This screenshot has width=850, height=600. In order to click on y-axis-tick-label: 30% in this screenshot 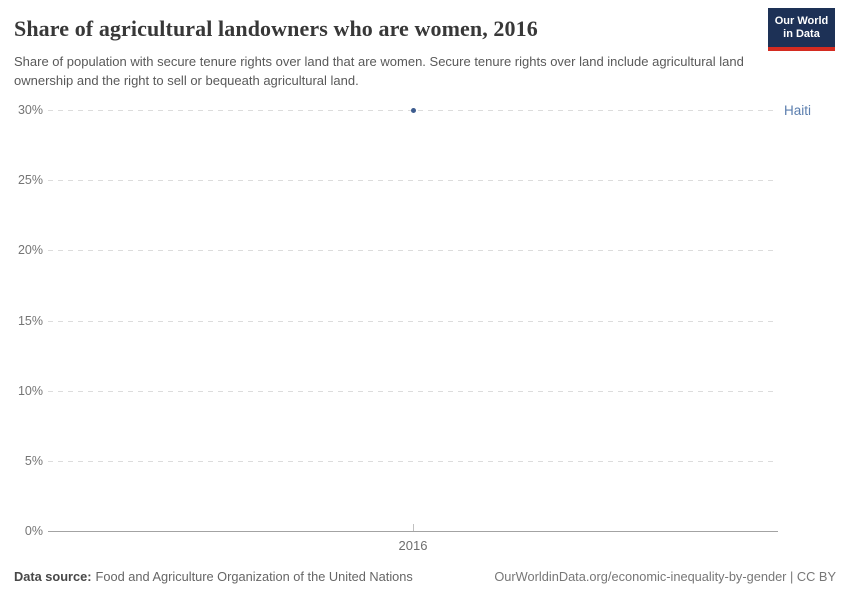, I will do `click(30, 110)`.